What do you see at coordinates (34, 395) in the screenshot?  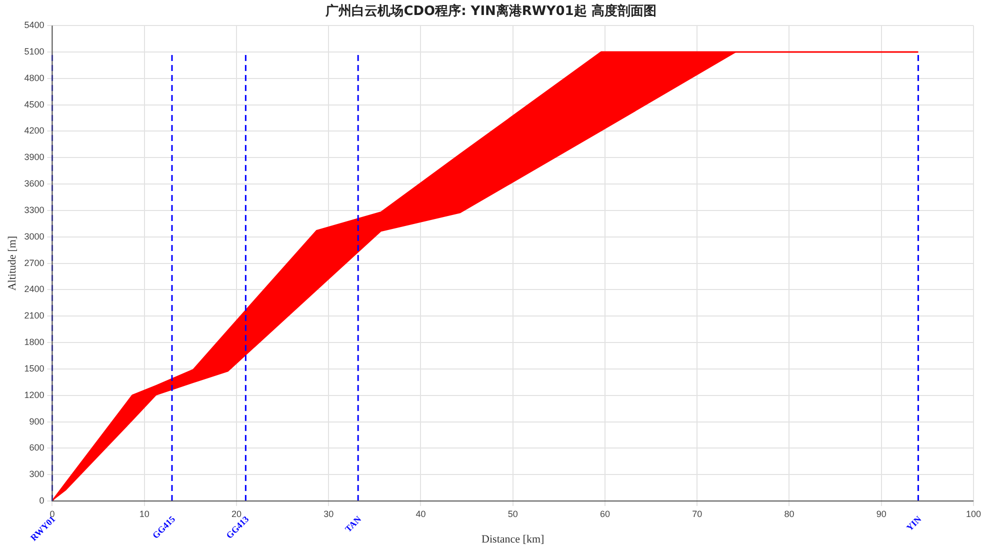 I see `y-tick-label: 1200` at bounding box center [34, 395].